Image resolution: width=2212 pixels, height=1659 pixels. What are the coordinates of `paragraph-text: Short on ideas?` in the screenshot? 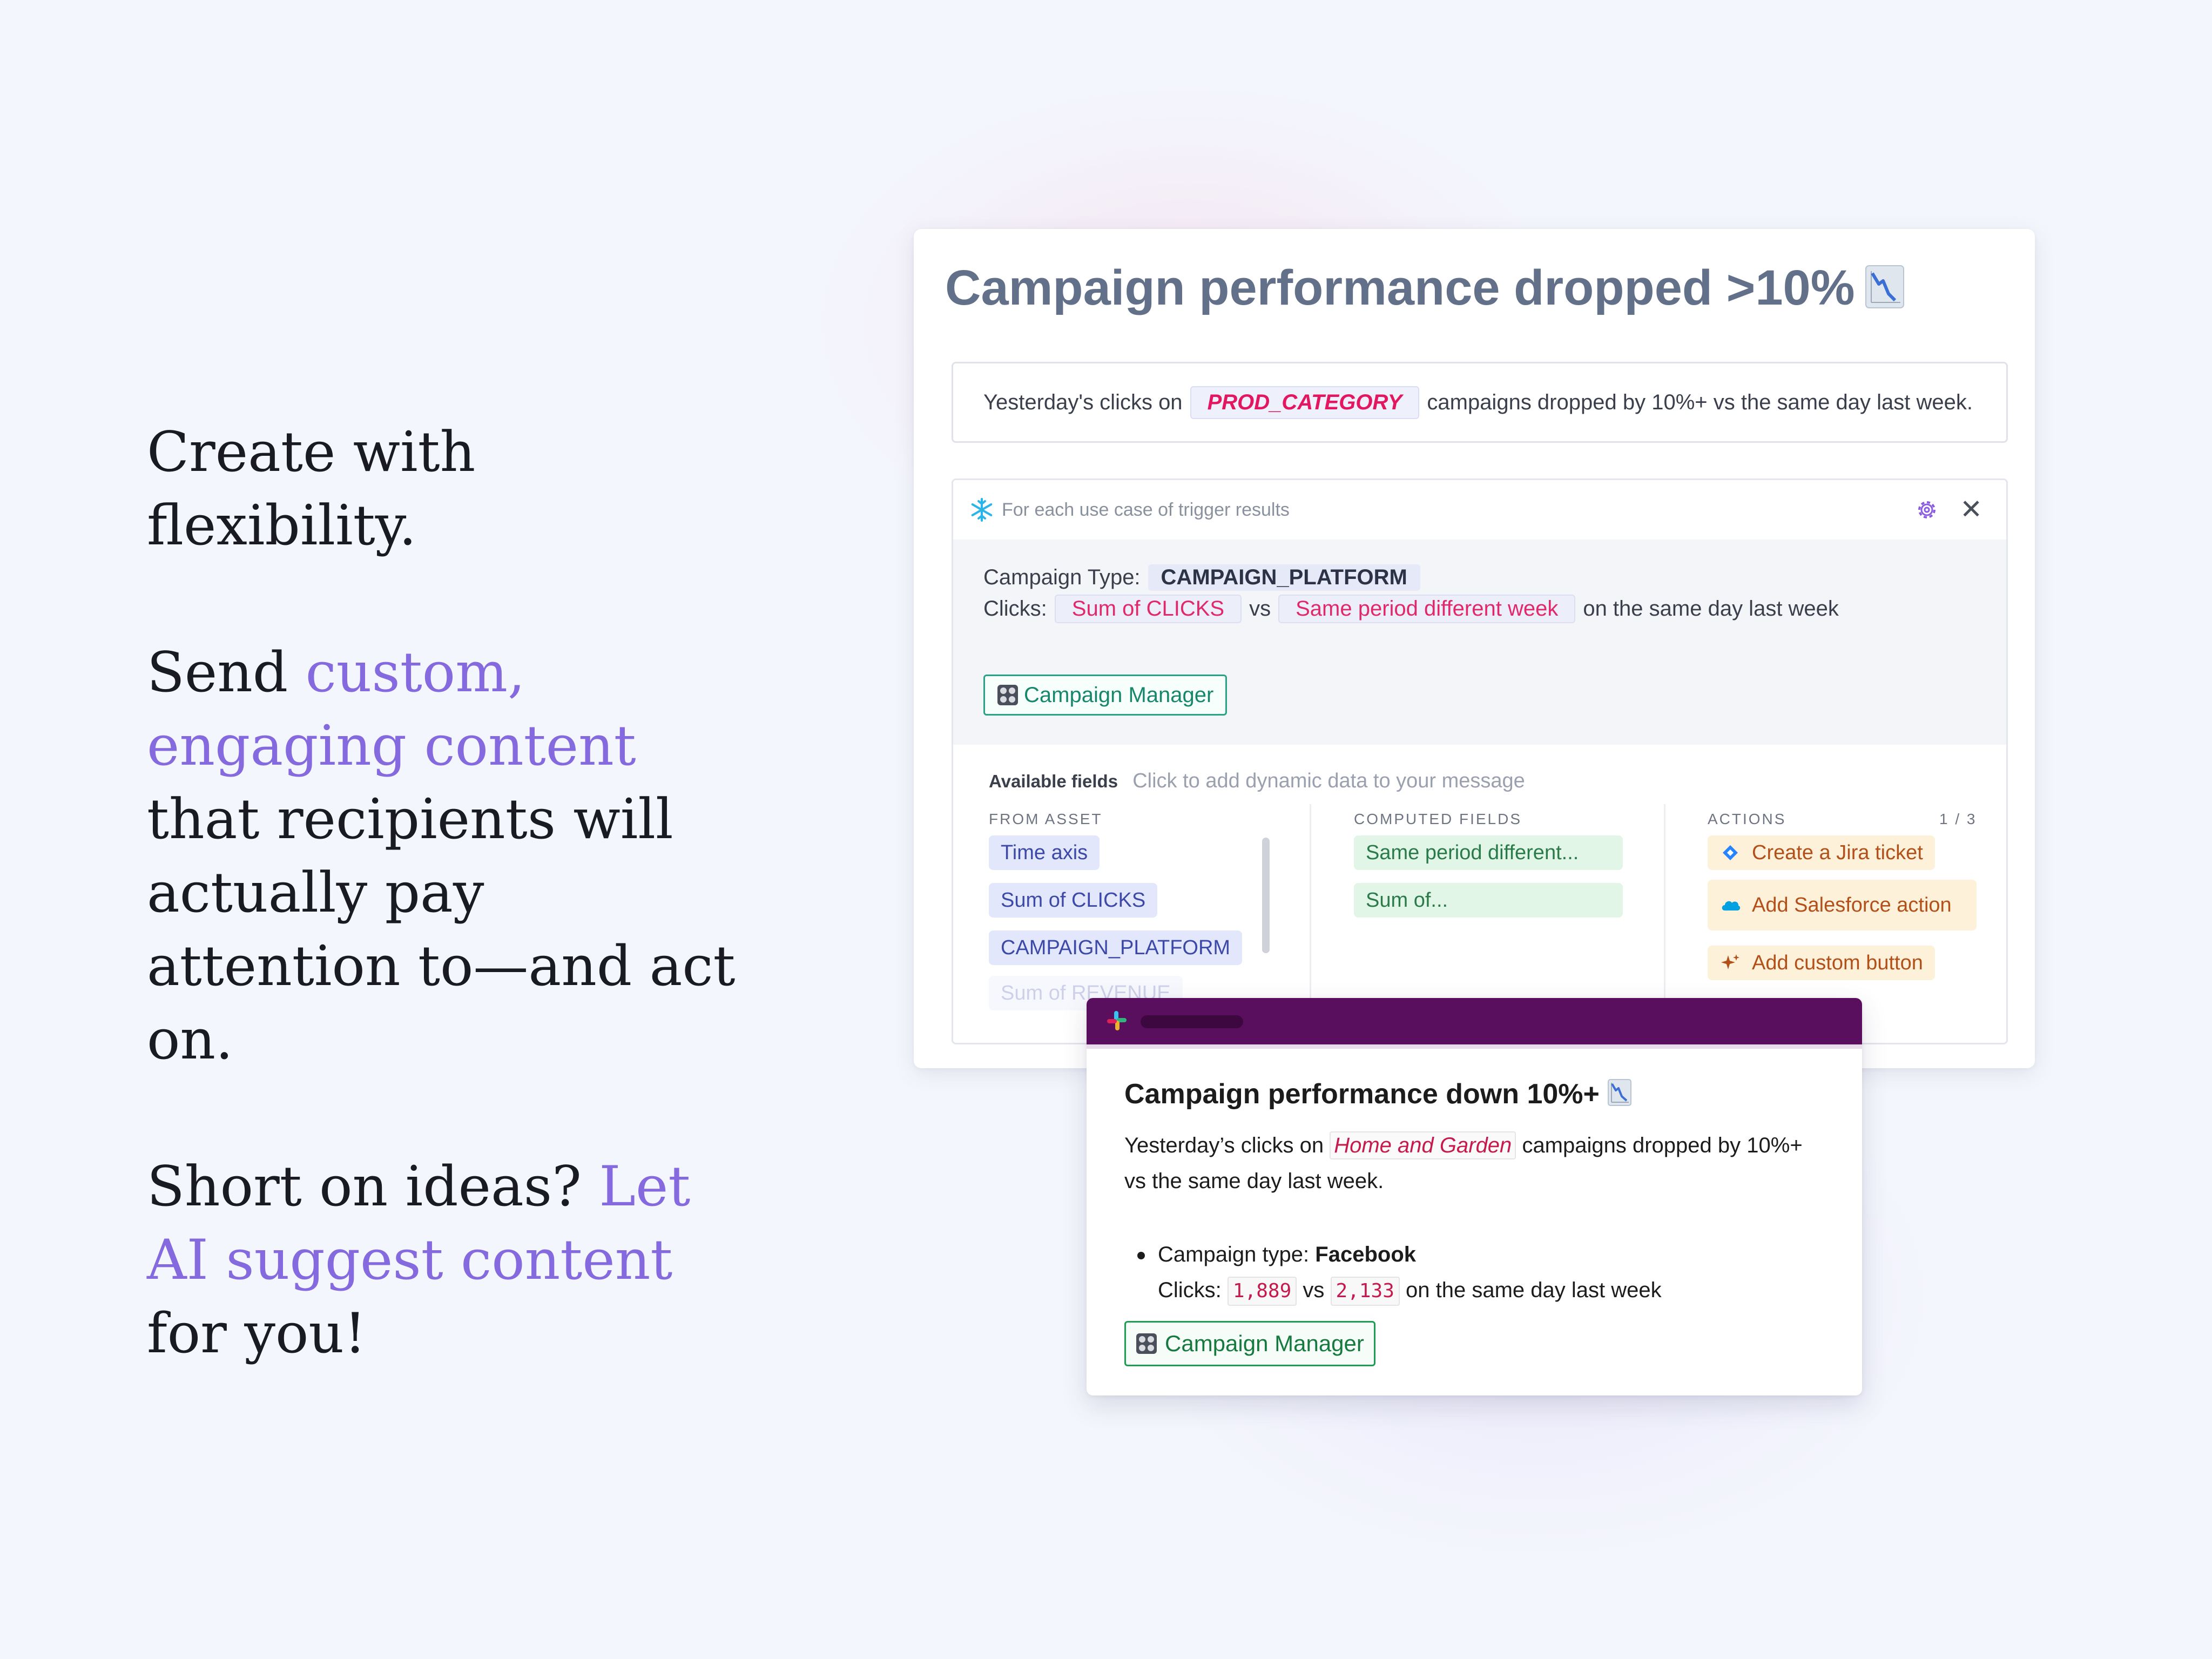 It's located at (373, 1187).